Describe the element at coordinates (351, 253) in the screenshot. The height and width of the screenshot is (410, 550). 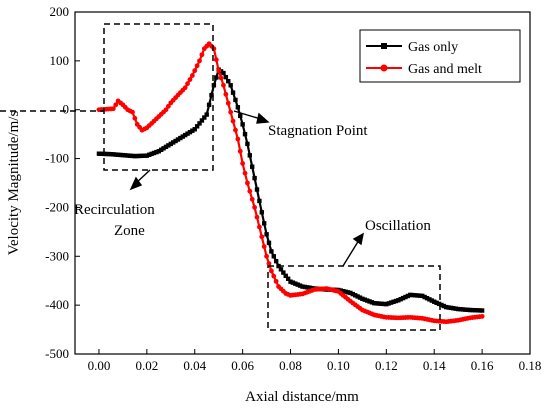
I see `oscillation-arrow-line` at that location.